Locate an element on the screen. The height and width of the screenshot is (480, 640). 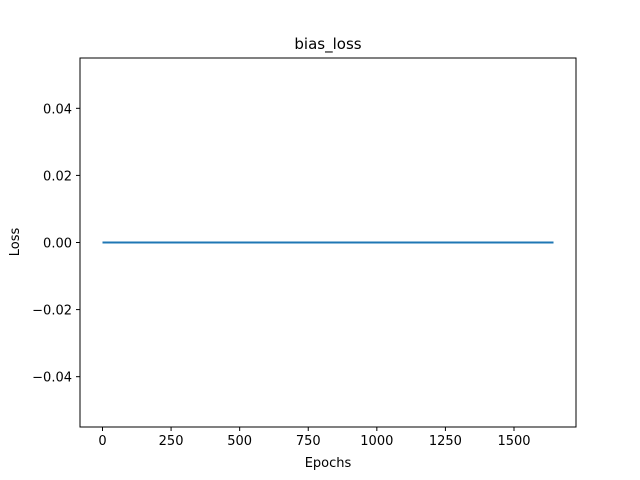
chart-title: bias_loss is located at coordinates (327, 44).